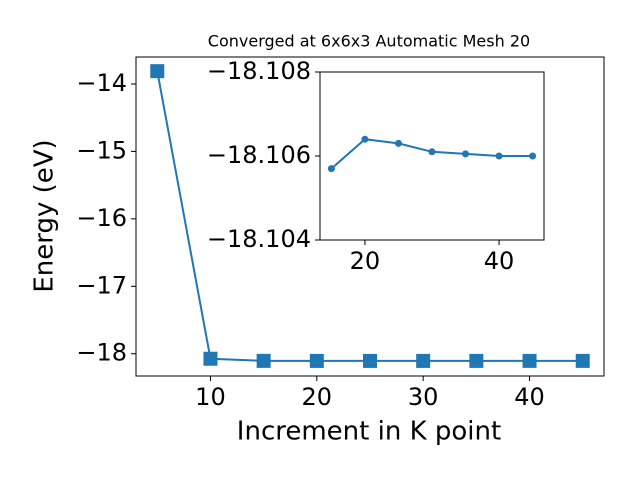  I want to click on y-tick-label: −18, so click(101, 353).